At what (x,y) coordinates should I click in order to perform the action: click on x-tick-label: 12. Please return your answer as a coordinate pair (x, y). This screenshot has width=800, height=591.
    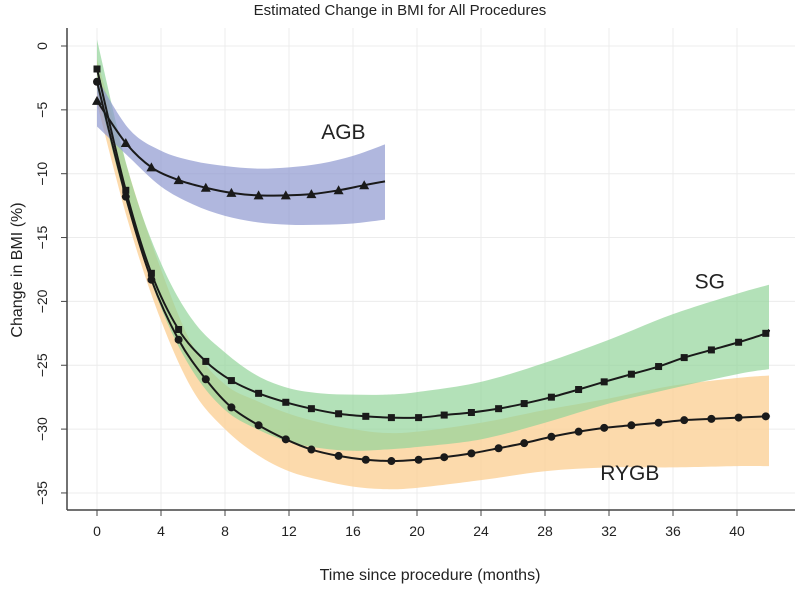
    Looking at the image, I should click on (289, 531).